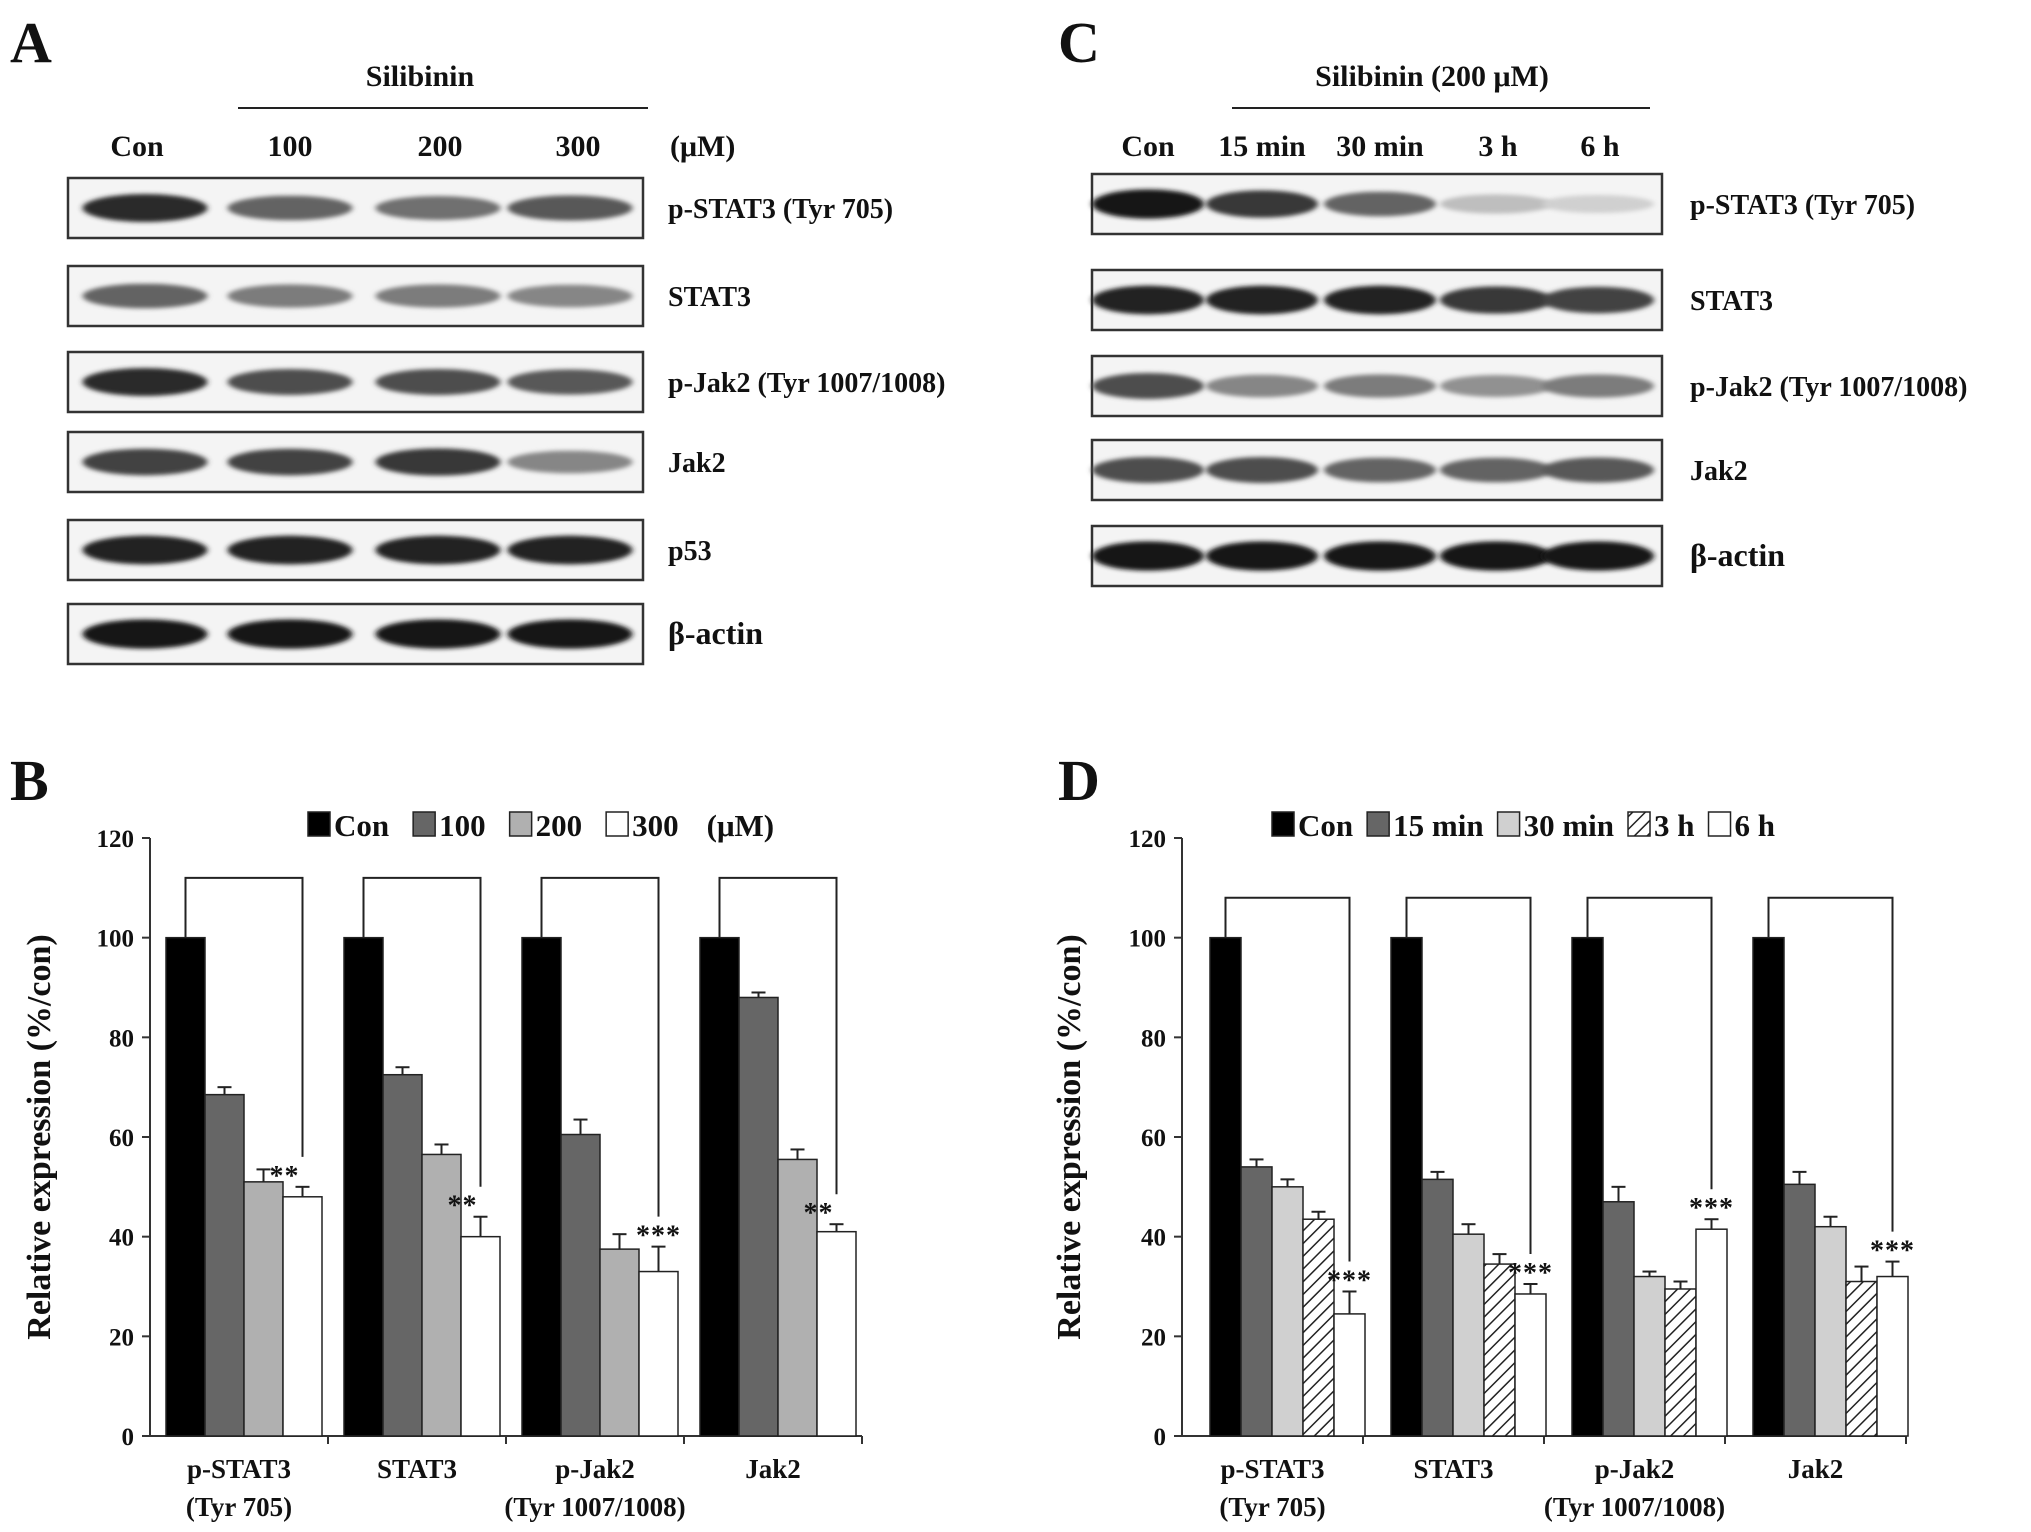 The image size is (2031, 1532). I want to click on blot-row: Jak2, so click(396, 462).